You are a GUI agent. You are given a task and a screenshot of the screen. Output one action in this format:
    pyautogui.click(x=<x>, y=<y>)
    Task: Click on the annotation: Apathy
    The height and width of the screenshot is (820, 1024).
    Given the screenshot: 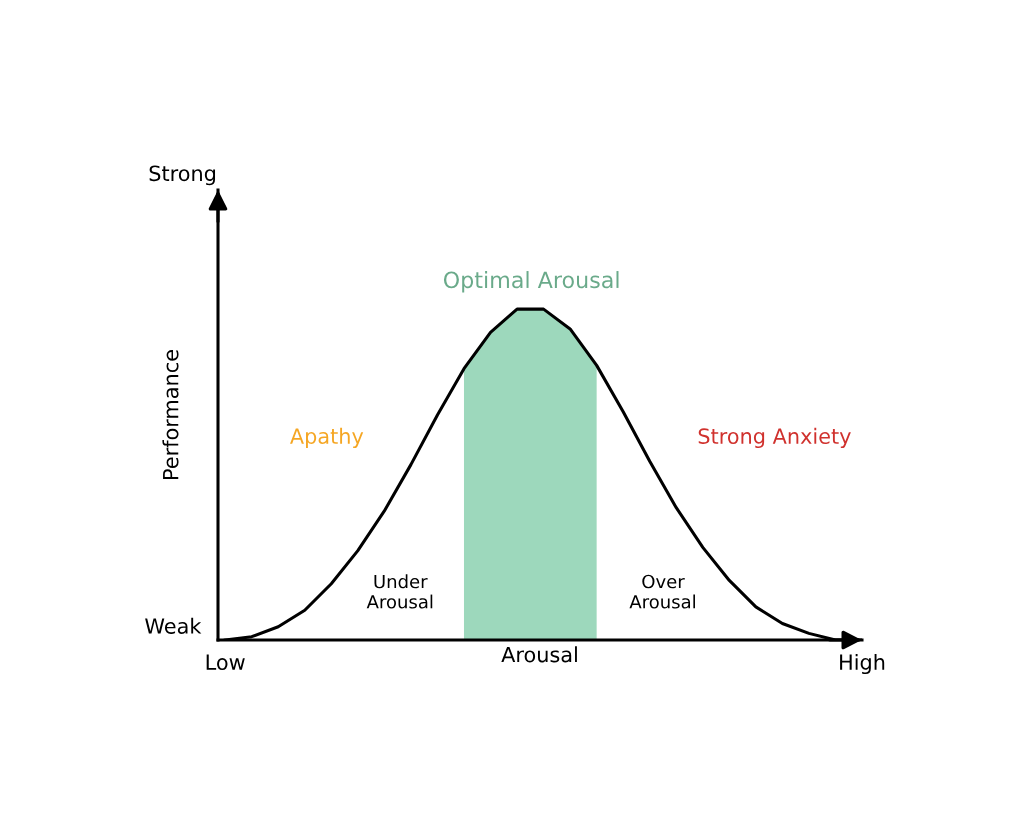 What is the action you would take?
    pyautogui.click(x=327, y=438)
    